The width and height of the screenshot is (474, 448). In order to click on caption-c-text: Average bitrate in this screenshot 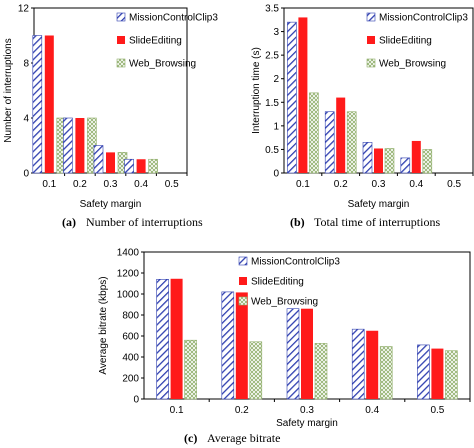, I will do `click(243, 438)`.